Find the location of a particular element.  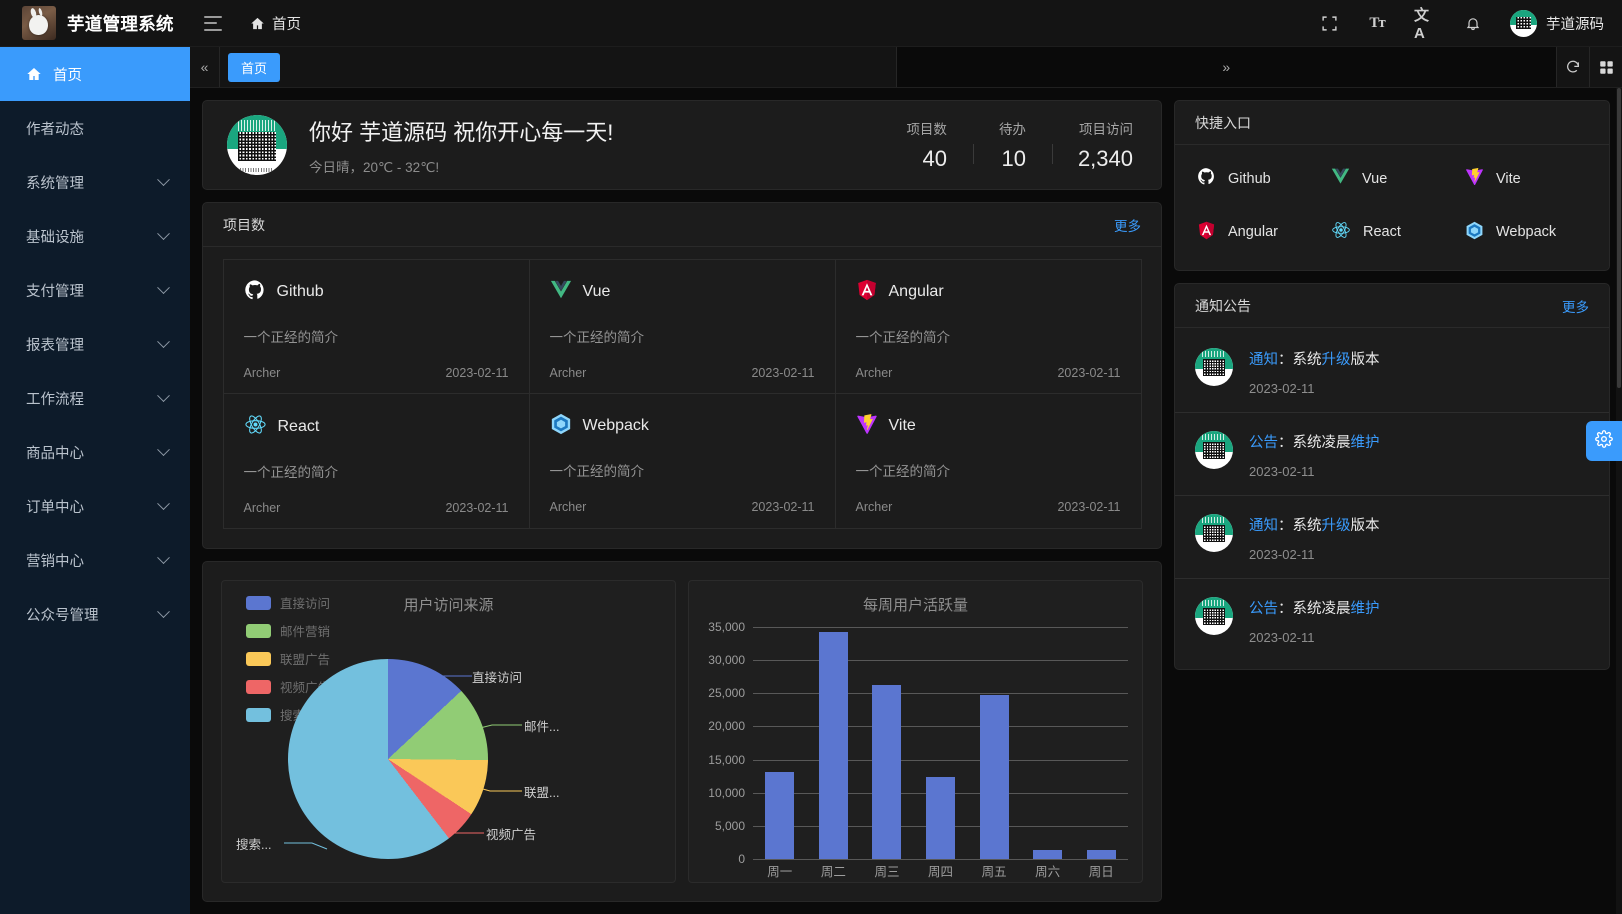

sidebar-item-payment-management: 支付管理 is located at coordinates (95, 290).